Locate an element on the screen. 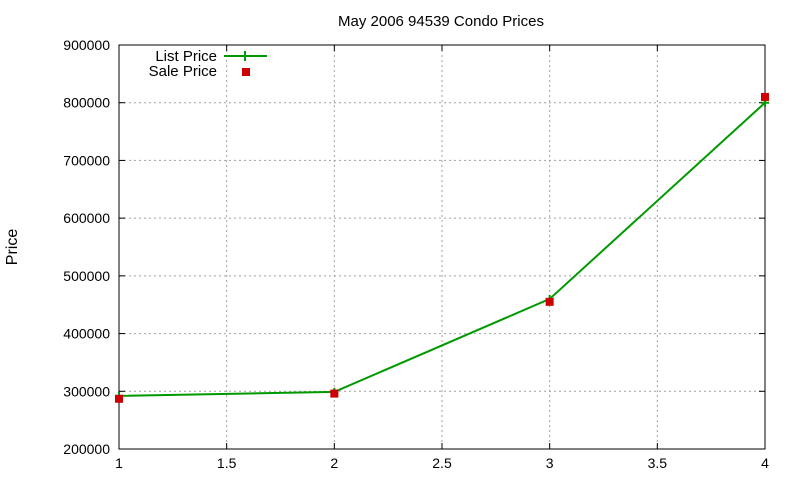 This screenshot has width=800, height=480. y-tick-label: 500000 is located at coordinates (86, 276).